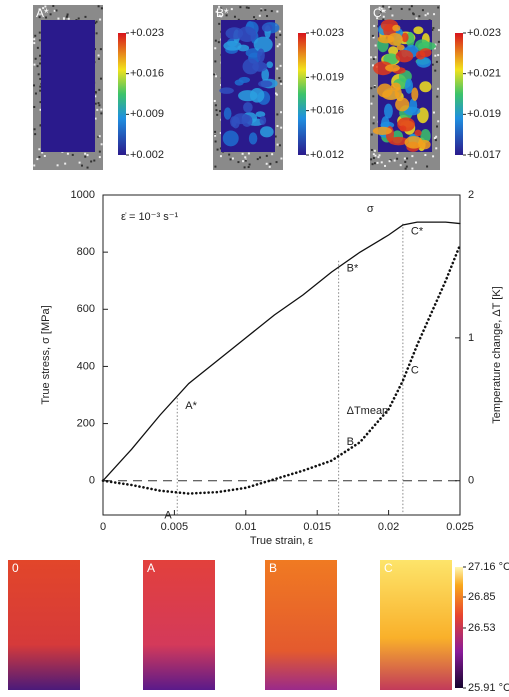 This screenshot has height=697, width=509. What do you see at coordinates (482, 597) in the screenshot?
I see `colorbar-label: 26.85` at bounding box center [482, 597].